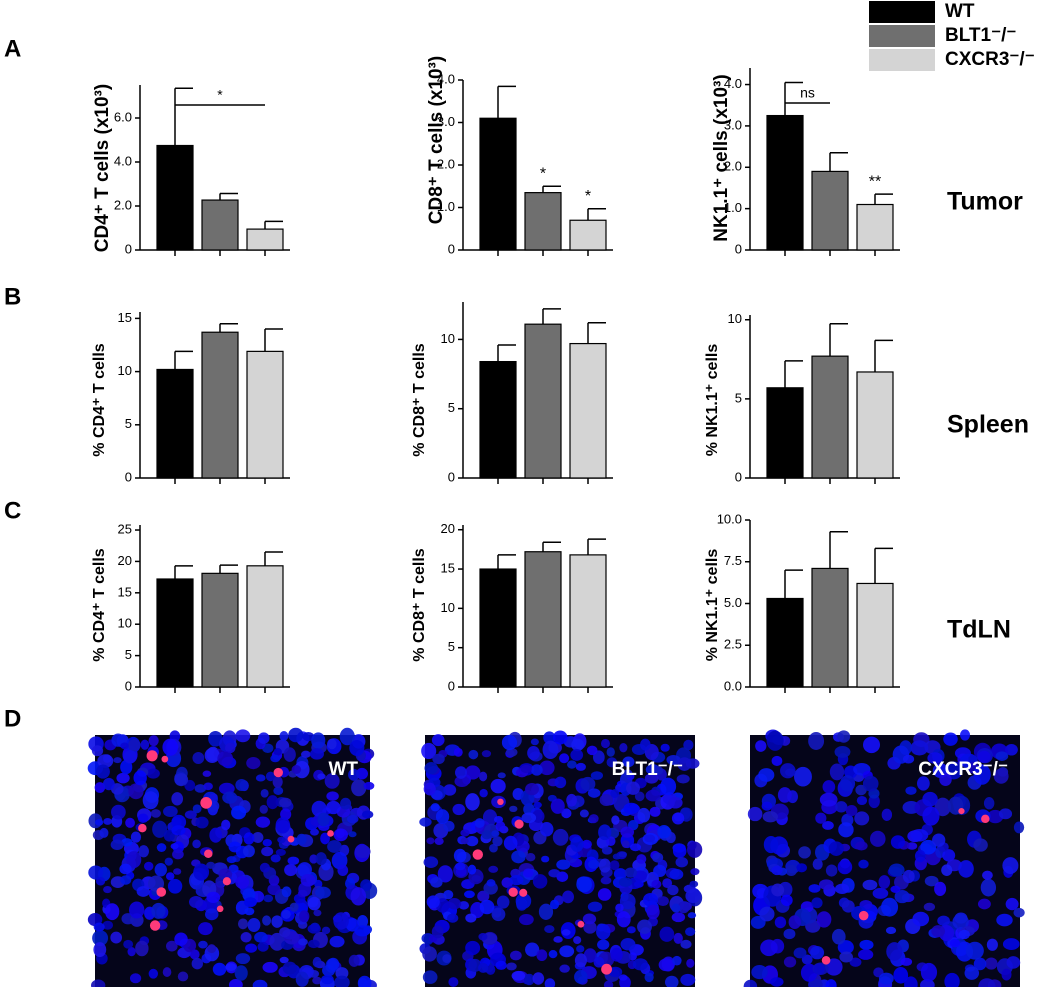 This screenshot has height=987, width=1050. What do you see at coordinates (647, 769) in the screenshot?
I see `image-label: BLT1⁻/⁻` at bounding box center [647, 769].